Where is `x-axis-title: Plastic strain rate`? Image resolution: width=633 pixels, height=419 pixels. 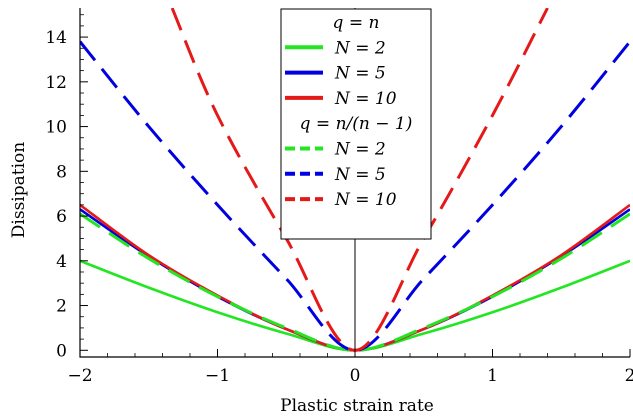
x-axis-title: Plastic strain rate is located at coordinates (357, 406).